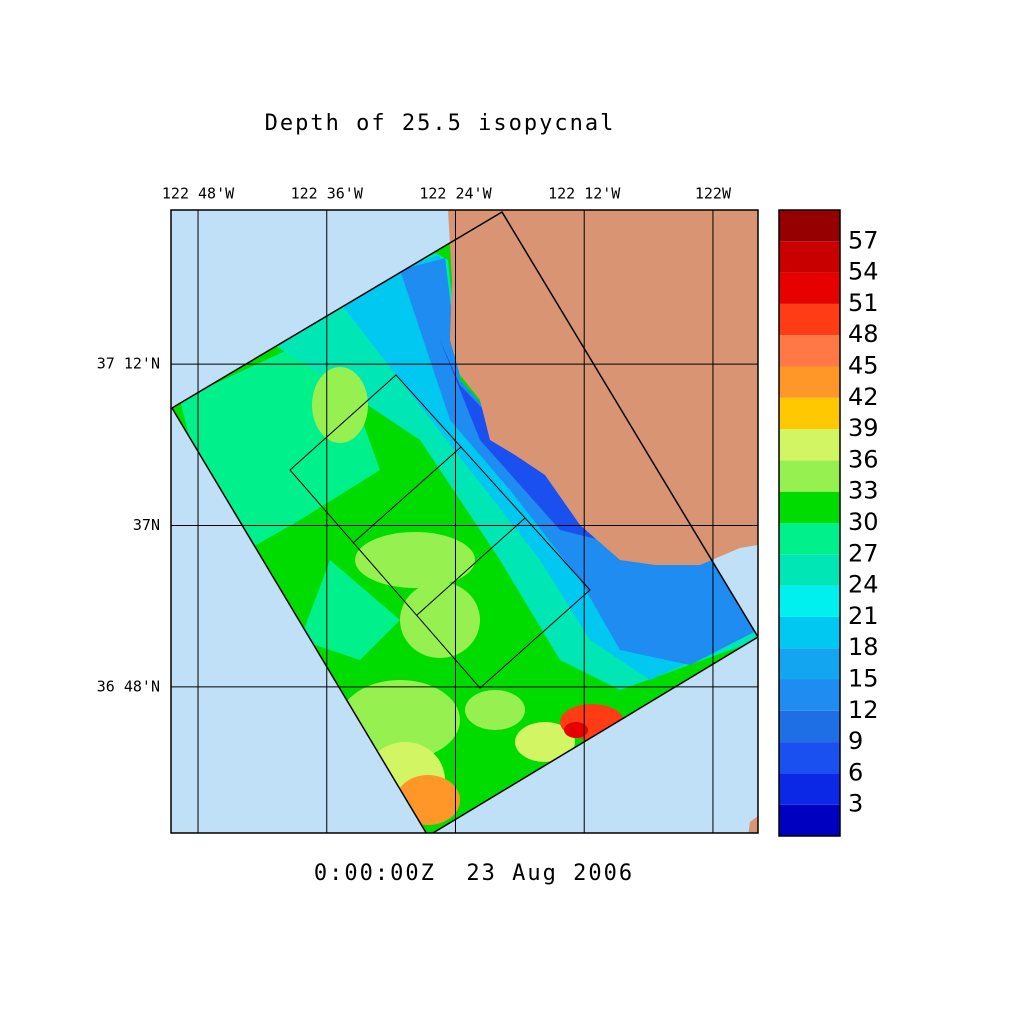 The image size is (1024, 1024). I want to click on x-tick-label: 122 12'W, so click(584, 194).